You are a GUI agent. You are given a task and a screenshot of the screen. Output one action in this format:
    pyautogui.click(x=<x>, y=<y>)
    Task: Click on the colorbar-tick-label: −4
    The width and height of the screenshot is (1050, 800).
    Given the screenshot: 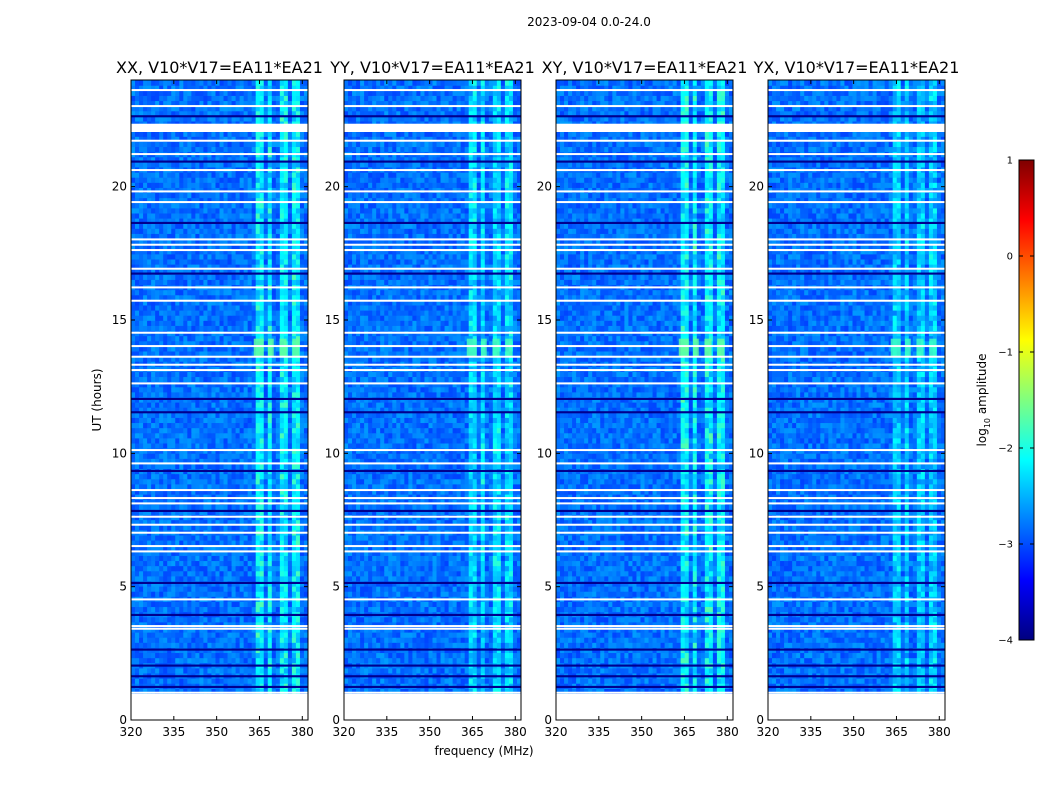 What is the action you would take?
    pyautogui.click(x=1005, y=641)
    